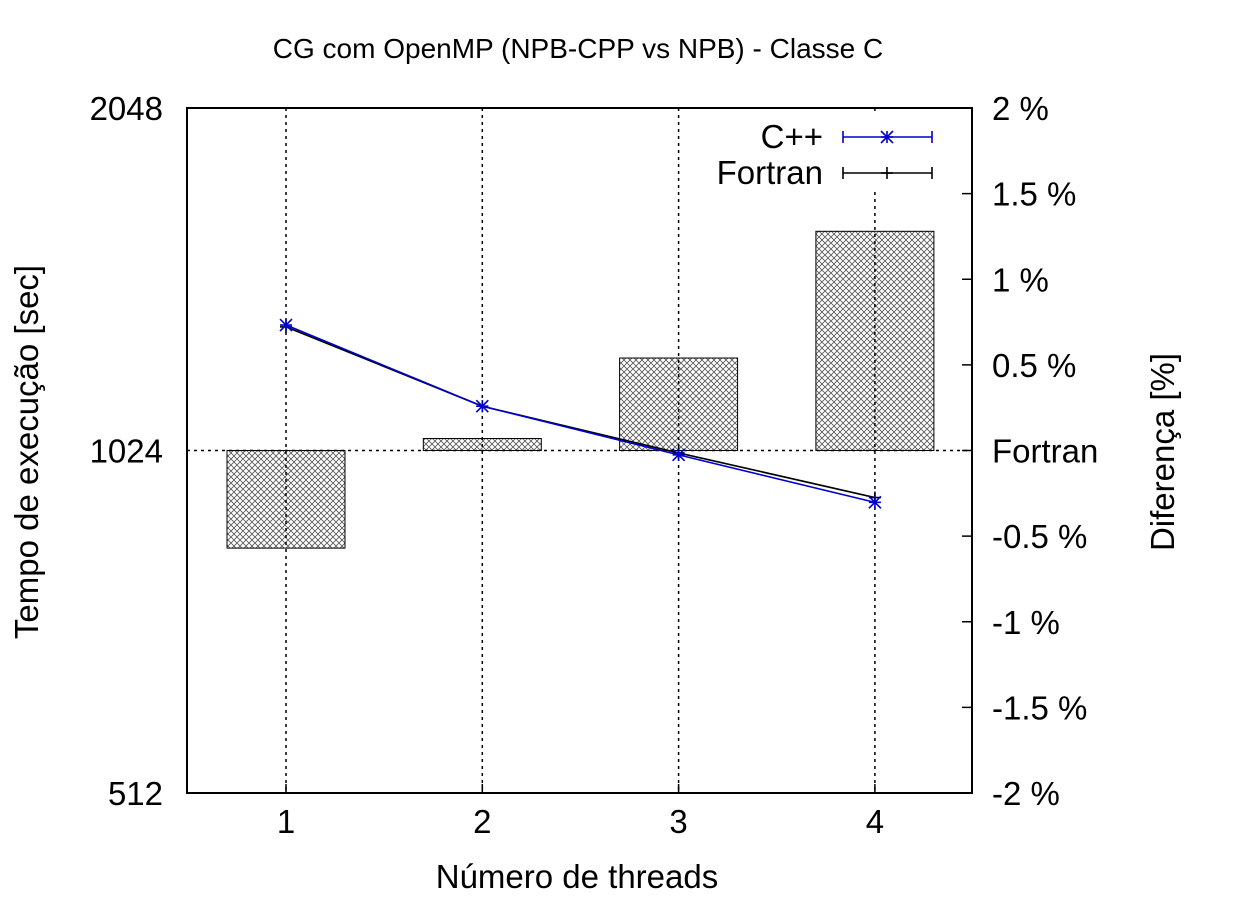 This screenshot has width=1250, height=912. Describe the element at coordinates (1162, 452) in the screenshot. I see `y2-axis-label: Diferença [%]` at that location.